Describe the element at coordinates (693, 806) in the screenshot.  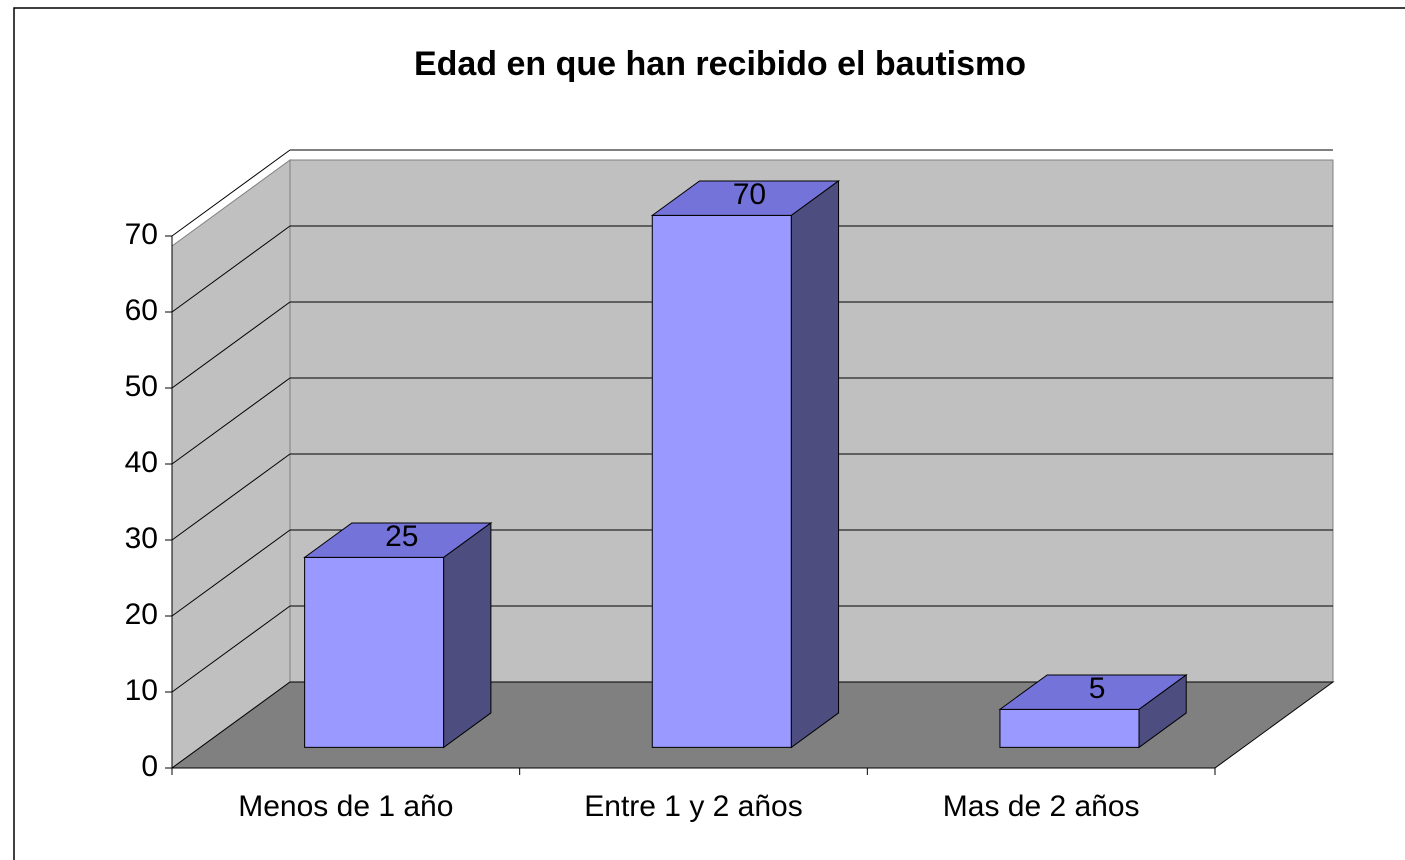
I see `x-tick-label: Entre 1 y 2 años` at that location.